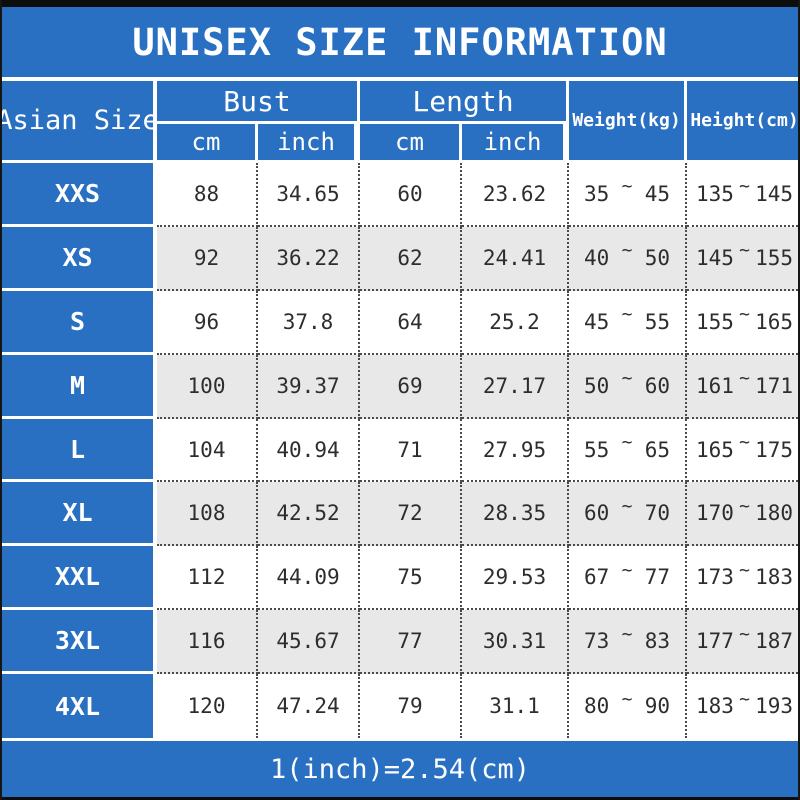  I want to click on height-range-cell: 161 ~171, so click(742, 386).